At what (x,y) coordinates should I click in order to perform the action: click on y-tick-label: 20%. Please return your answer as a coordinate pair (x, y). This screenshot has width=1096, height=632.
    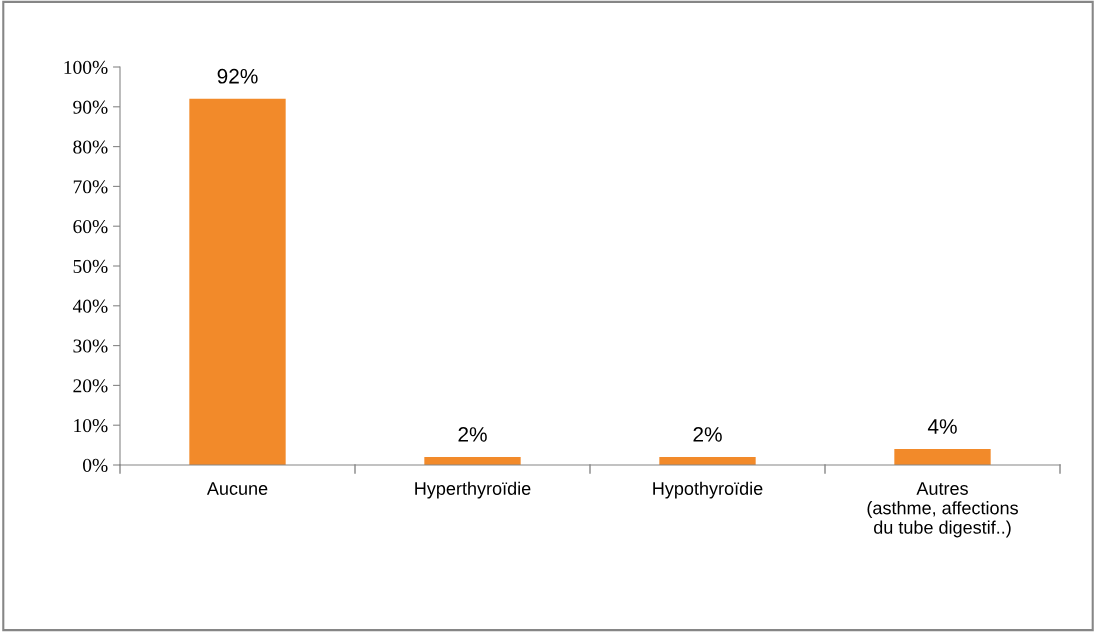
    Looking at the image, I should click on (90, 386).